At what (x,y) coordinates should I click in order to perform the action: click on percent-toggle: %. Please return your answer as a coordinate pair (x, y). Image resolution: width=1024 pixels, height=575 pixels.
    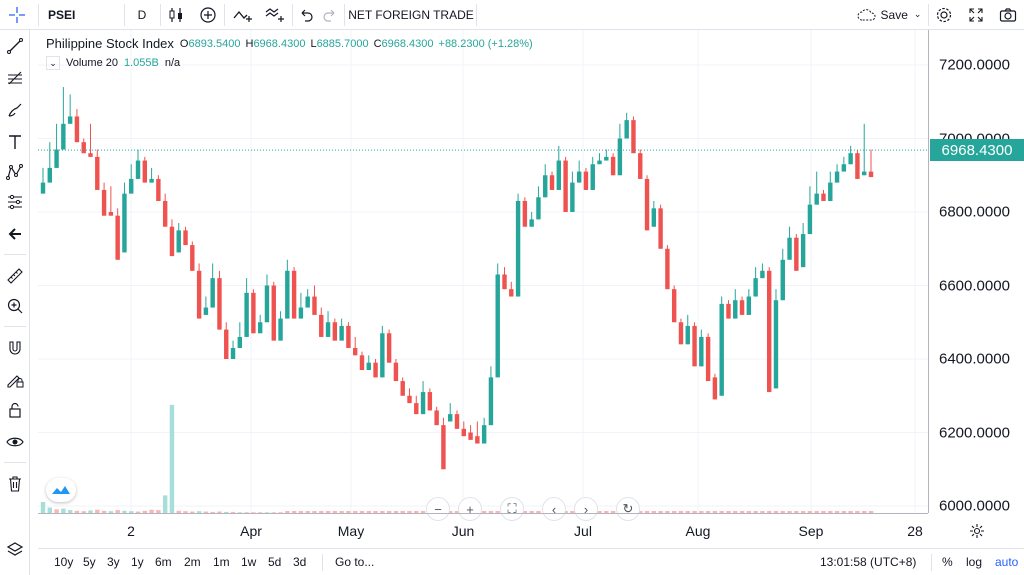
    Looking at the image, I should click on (947, 562).